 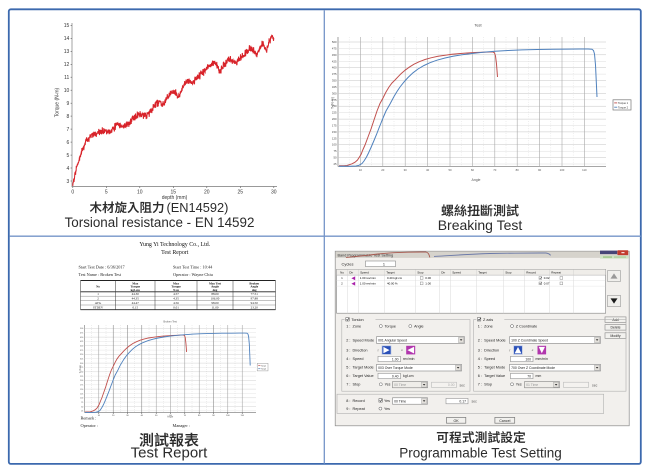 What do you see at coordinates (82, 403) in the screenshot?
I see `svg-text: 75` at bounding box center [82, 403].